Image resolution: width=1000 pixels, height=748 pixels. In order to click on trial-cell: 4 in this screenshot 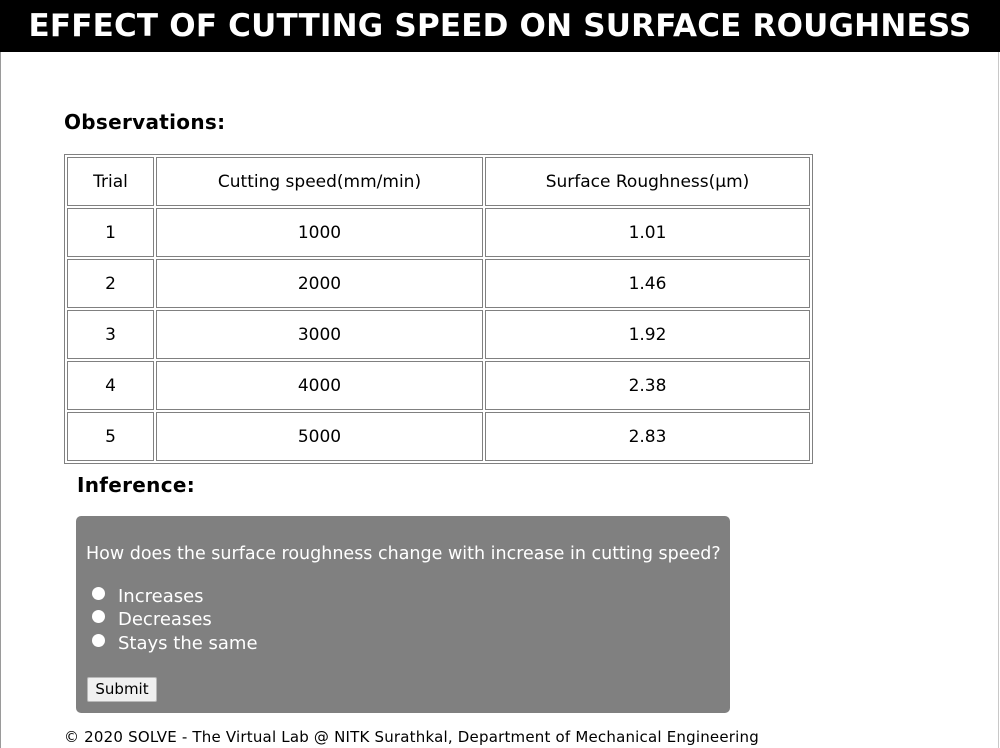, I will do `click(110, 385)`.